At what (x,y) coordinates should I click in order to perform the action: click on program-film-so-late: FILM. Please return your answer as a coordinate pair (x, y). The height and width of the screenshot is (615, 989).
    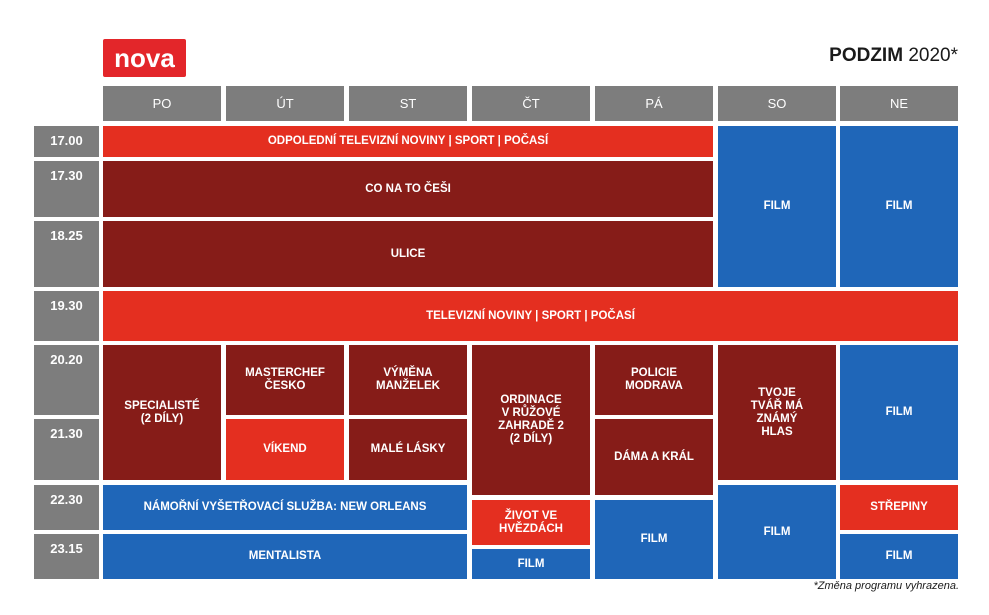
    Looking at the image, I should click on (777, 532).